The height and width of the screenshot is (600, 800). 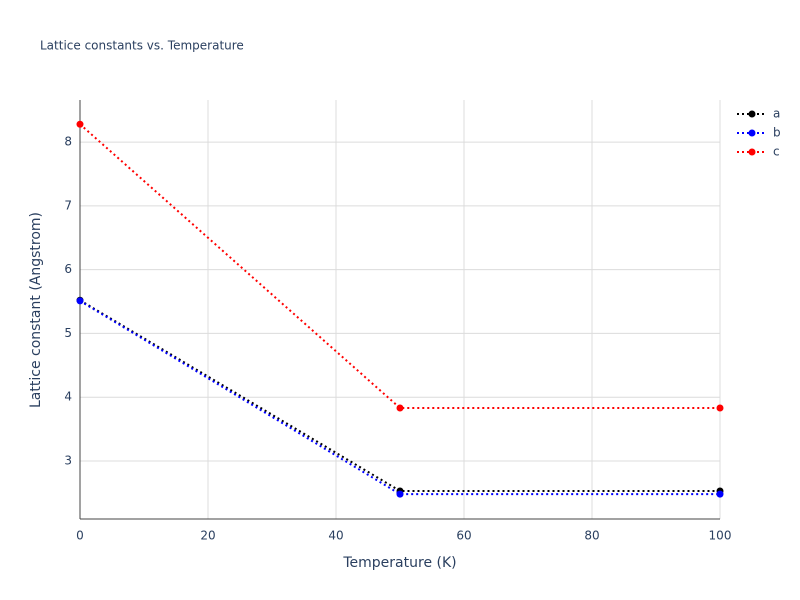 I want to click on x-tick-label: 100, so click(x=720, y=536).